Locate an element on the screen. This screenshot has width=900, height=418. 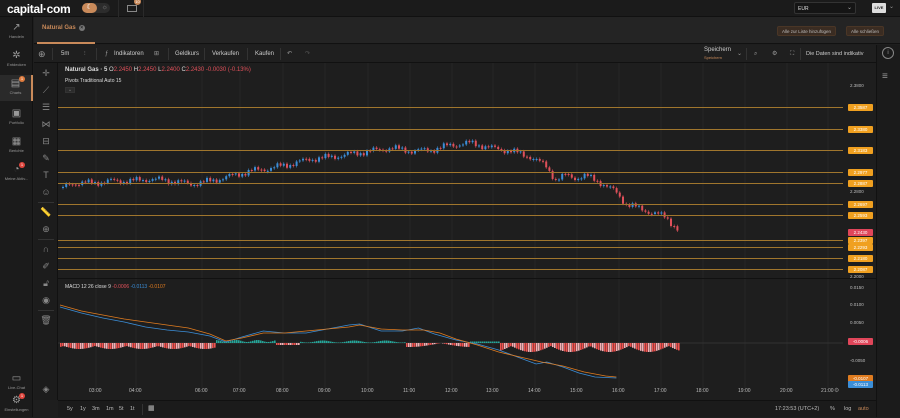
time-axis-label: 07:00 is located at coordinates (239, 391).